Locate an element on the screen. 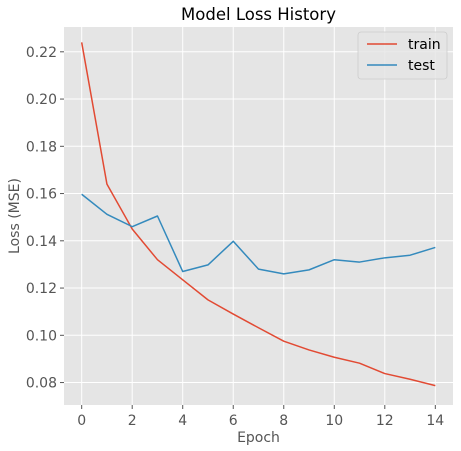 This screenshot has height=451, width=461. y-axis-label: Loss (MSE) is located at coordinates (15, 216).